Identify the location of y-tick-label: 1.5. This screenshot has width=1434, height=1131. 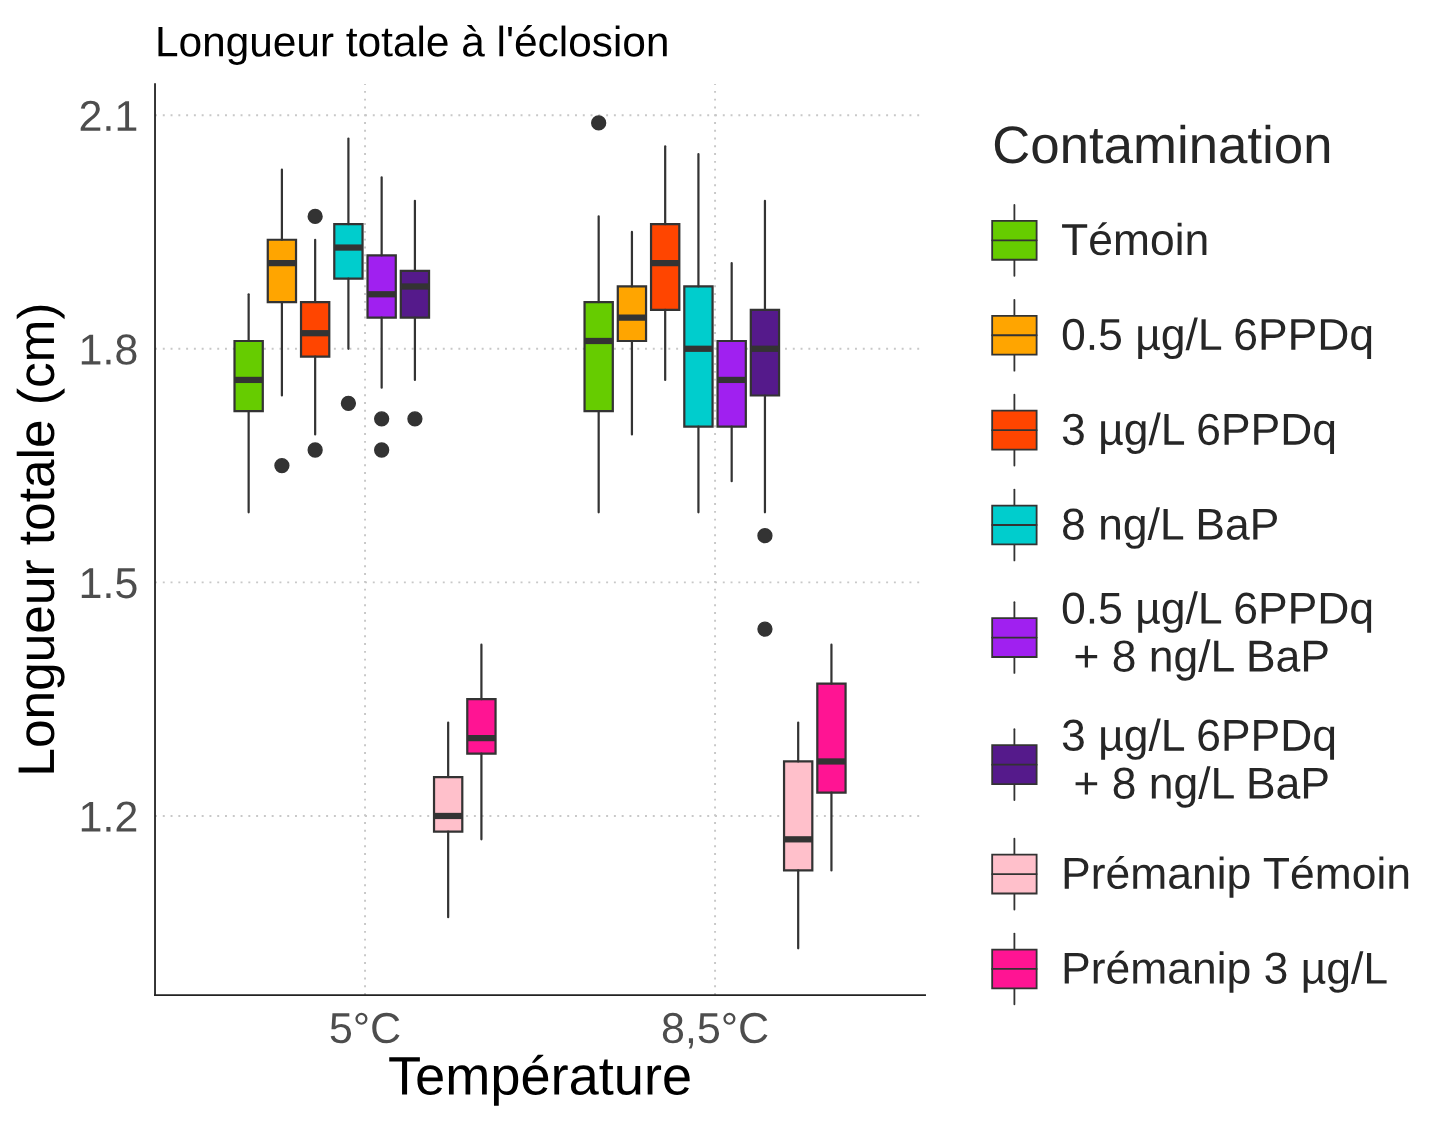
(109, 583).